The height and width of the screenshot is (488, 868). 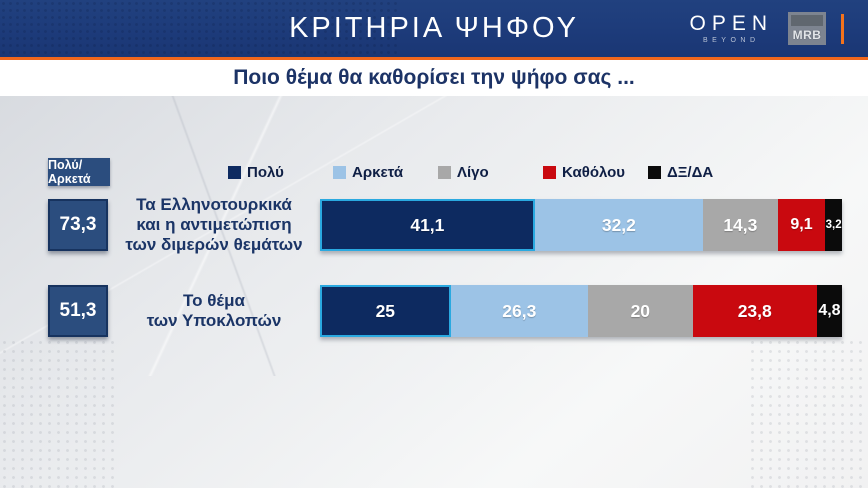 What do you see at coordinates (801, 225) in the screenshot?
I see `bar-segment: 9,1` at bounding box center [801, 225].